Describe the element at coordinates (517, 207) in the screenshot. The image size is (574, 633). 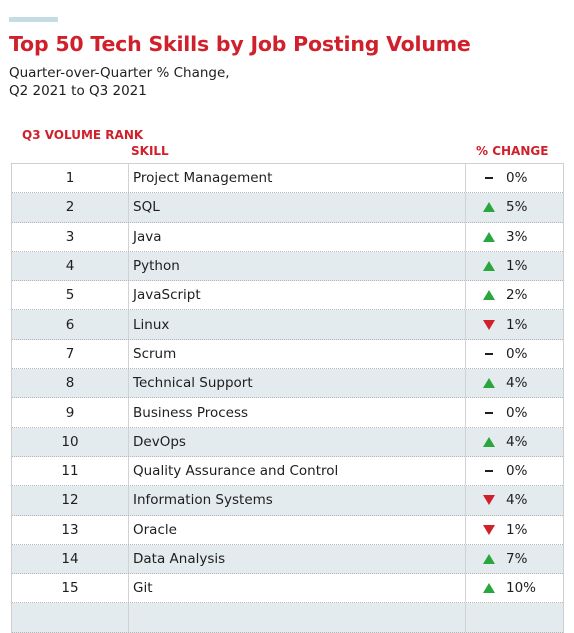
I see `change-value: 5%` at that location.